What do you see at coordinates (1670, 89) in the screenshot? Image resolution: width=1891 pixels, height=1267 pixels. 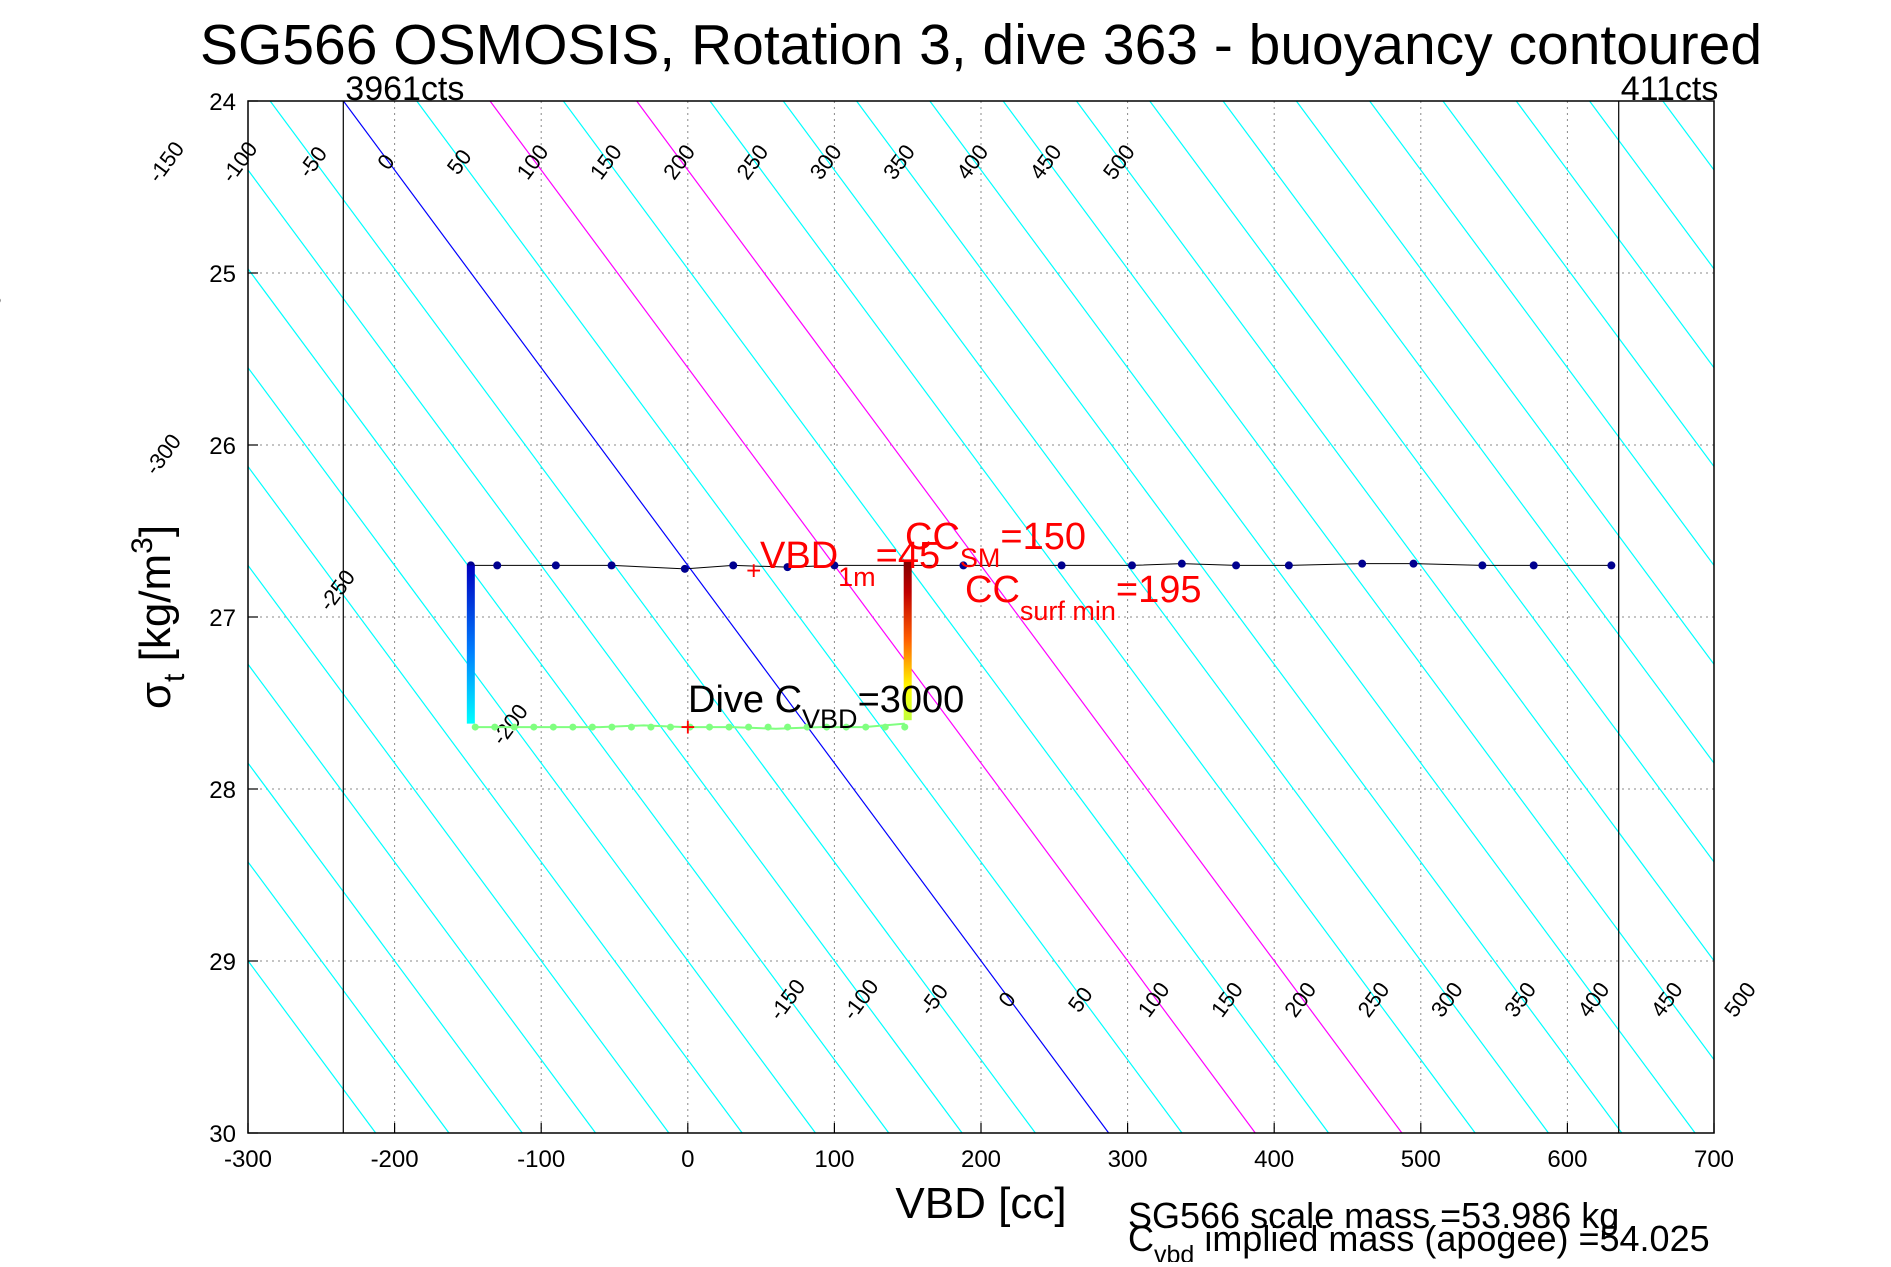 I see `vline-label-1: 411cts` at bounding box center [1670, 89].